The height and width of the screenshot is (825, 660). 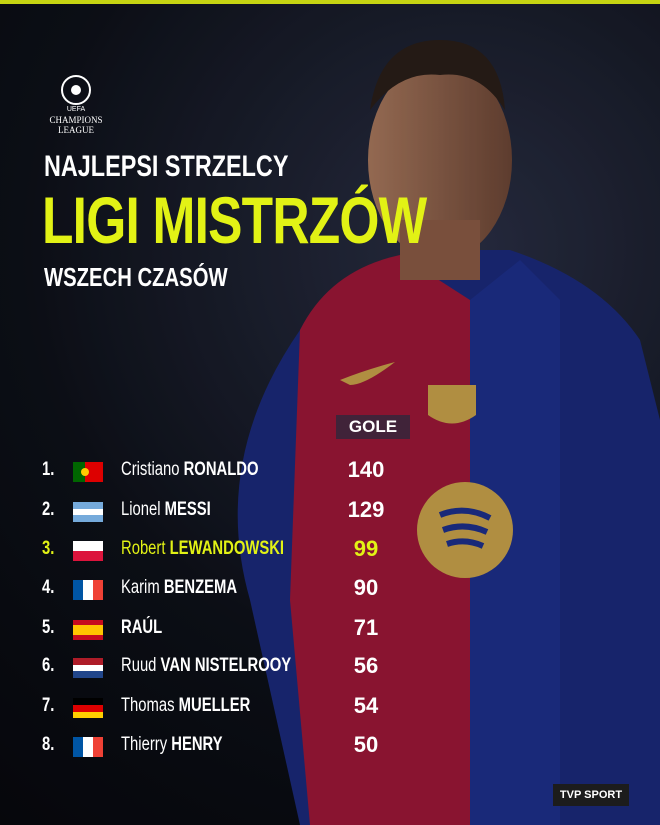 I want to click on player-name: Lionel MESSI, so click(x=166, y=510).